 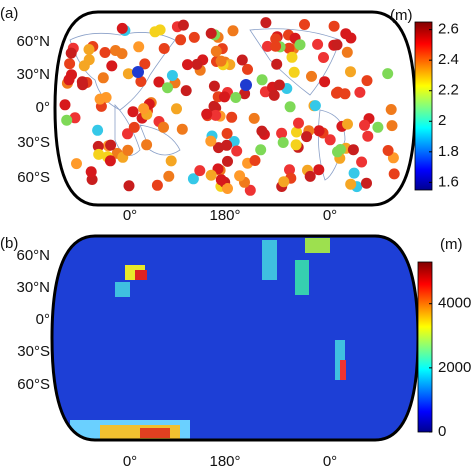 What do you see at coordinates (454, 367) in the screenshot?
I see `colorbar-tick-label: 2000` at bounding box center [454, 367].